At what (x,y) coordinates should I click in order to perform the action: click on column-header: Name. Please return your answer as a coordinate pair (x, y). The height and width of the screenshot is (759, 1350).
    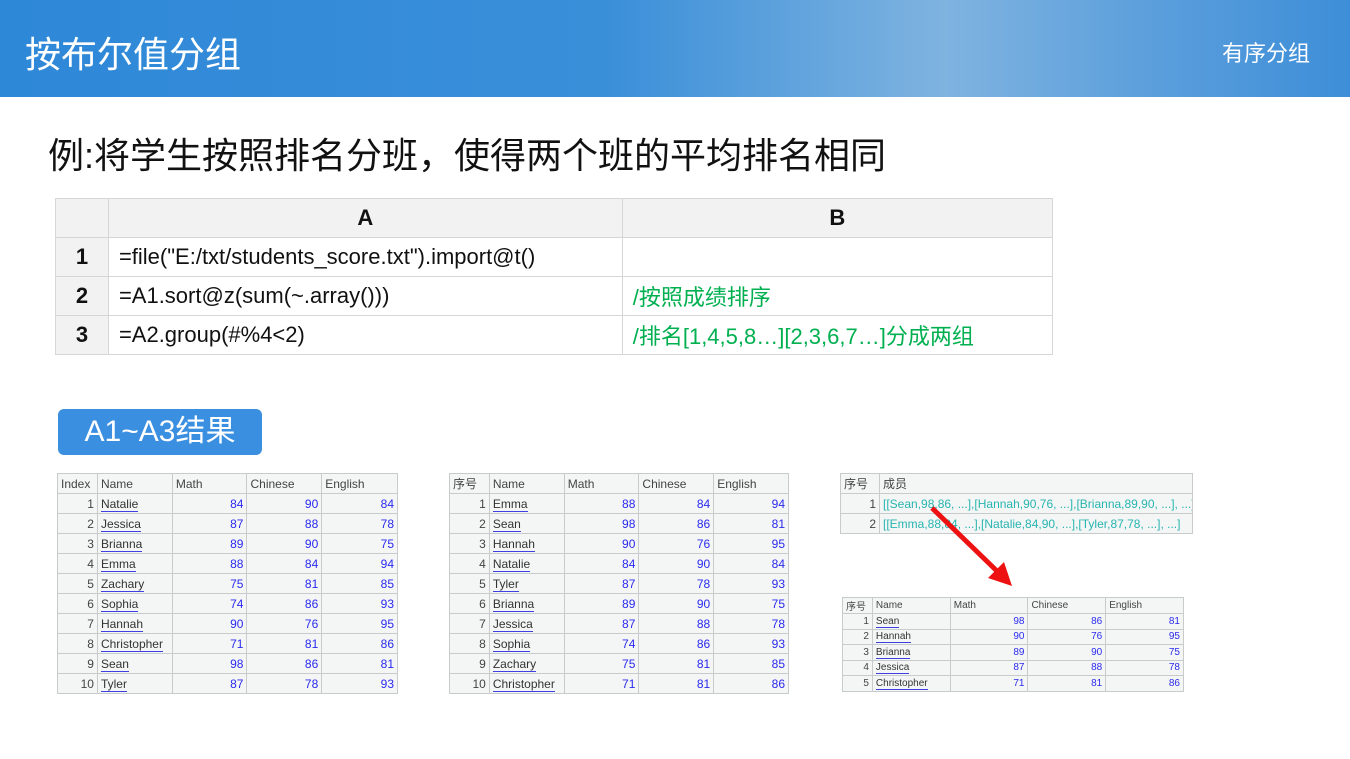
    Looking at the image, I should click on (911, 605).